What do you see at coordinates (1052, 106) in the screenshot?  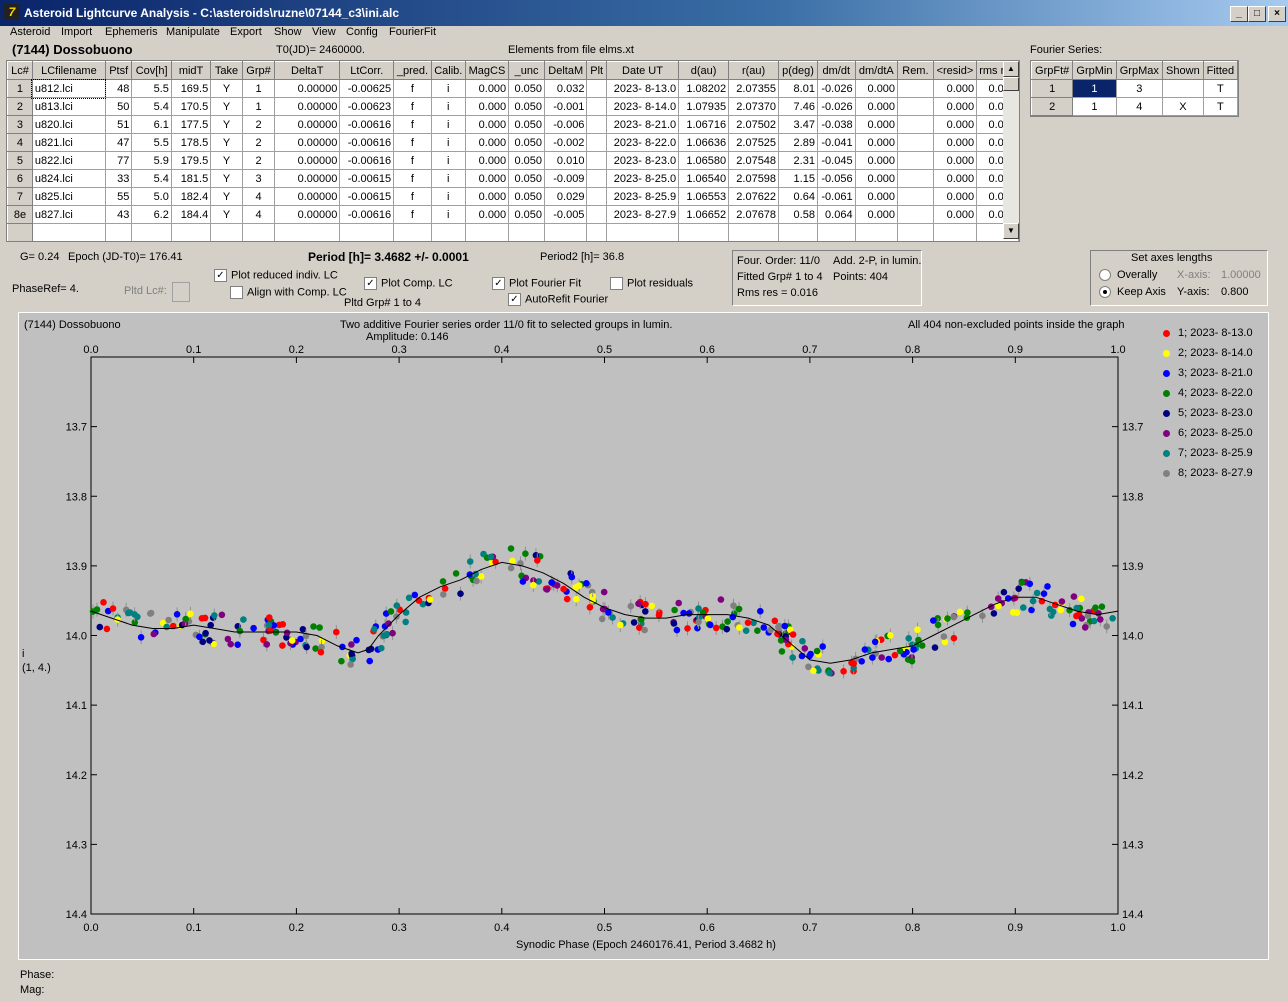 I see `fourier-cell: 2` at bounding box center [1052, 106].